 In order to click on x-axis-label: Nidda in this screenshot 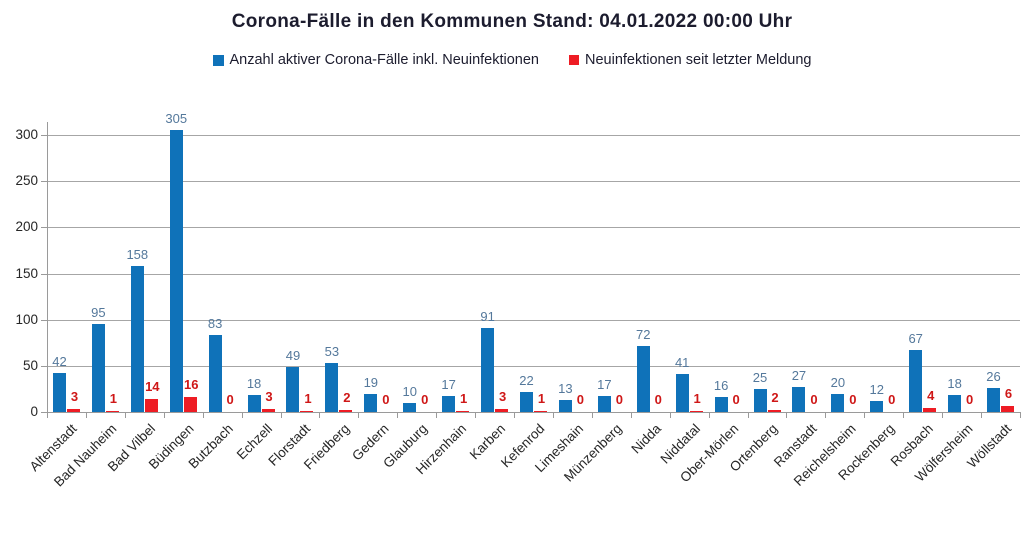, I will do `click(646, 439)`.